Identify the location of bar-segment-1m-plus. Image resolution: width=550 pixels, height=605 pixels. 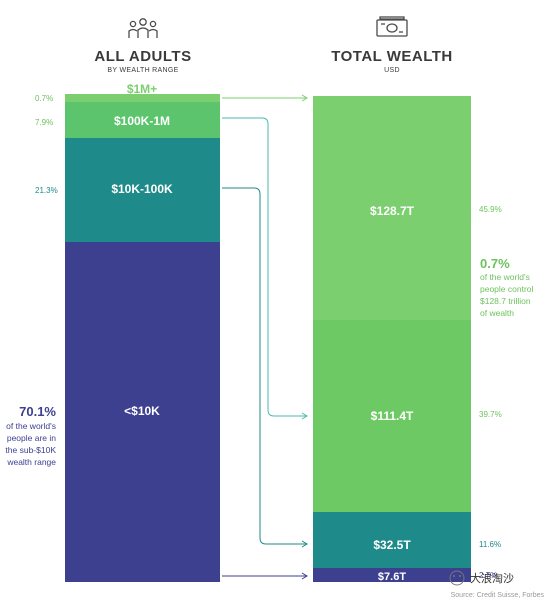
(142, 98).